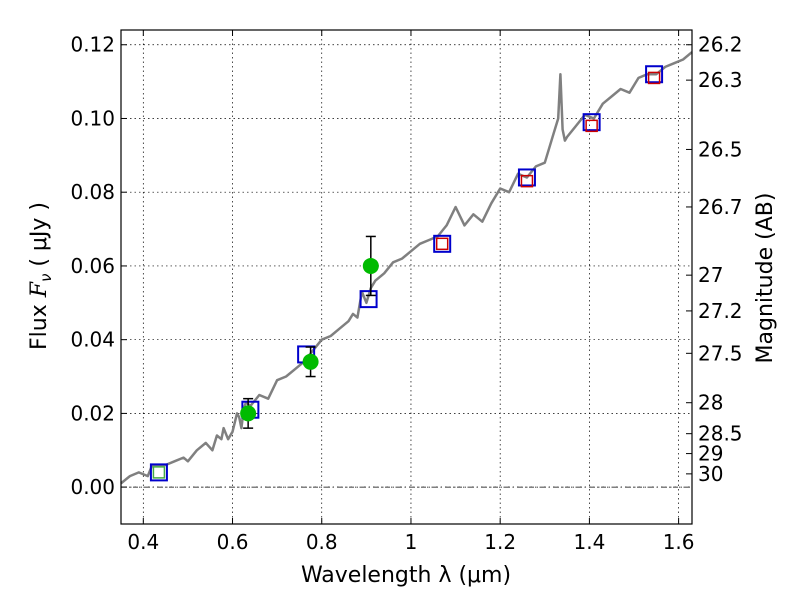 Image resolution: width=800 pixels, height=600 pixels. What do you see at coordinates (720, 80) in the screenshot?
I see `magnitude-tick-label: 26.3` at bounding box center [720, 80].